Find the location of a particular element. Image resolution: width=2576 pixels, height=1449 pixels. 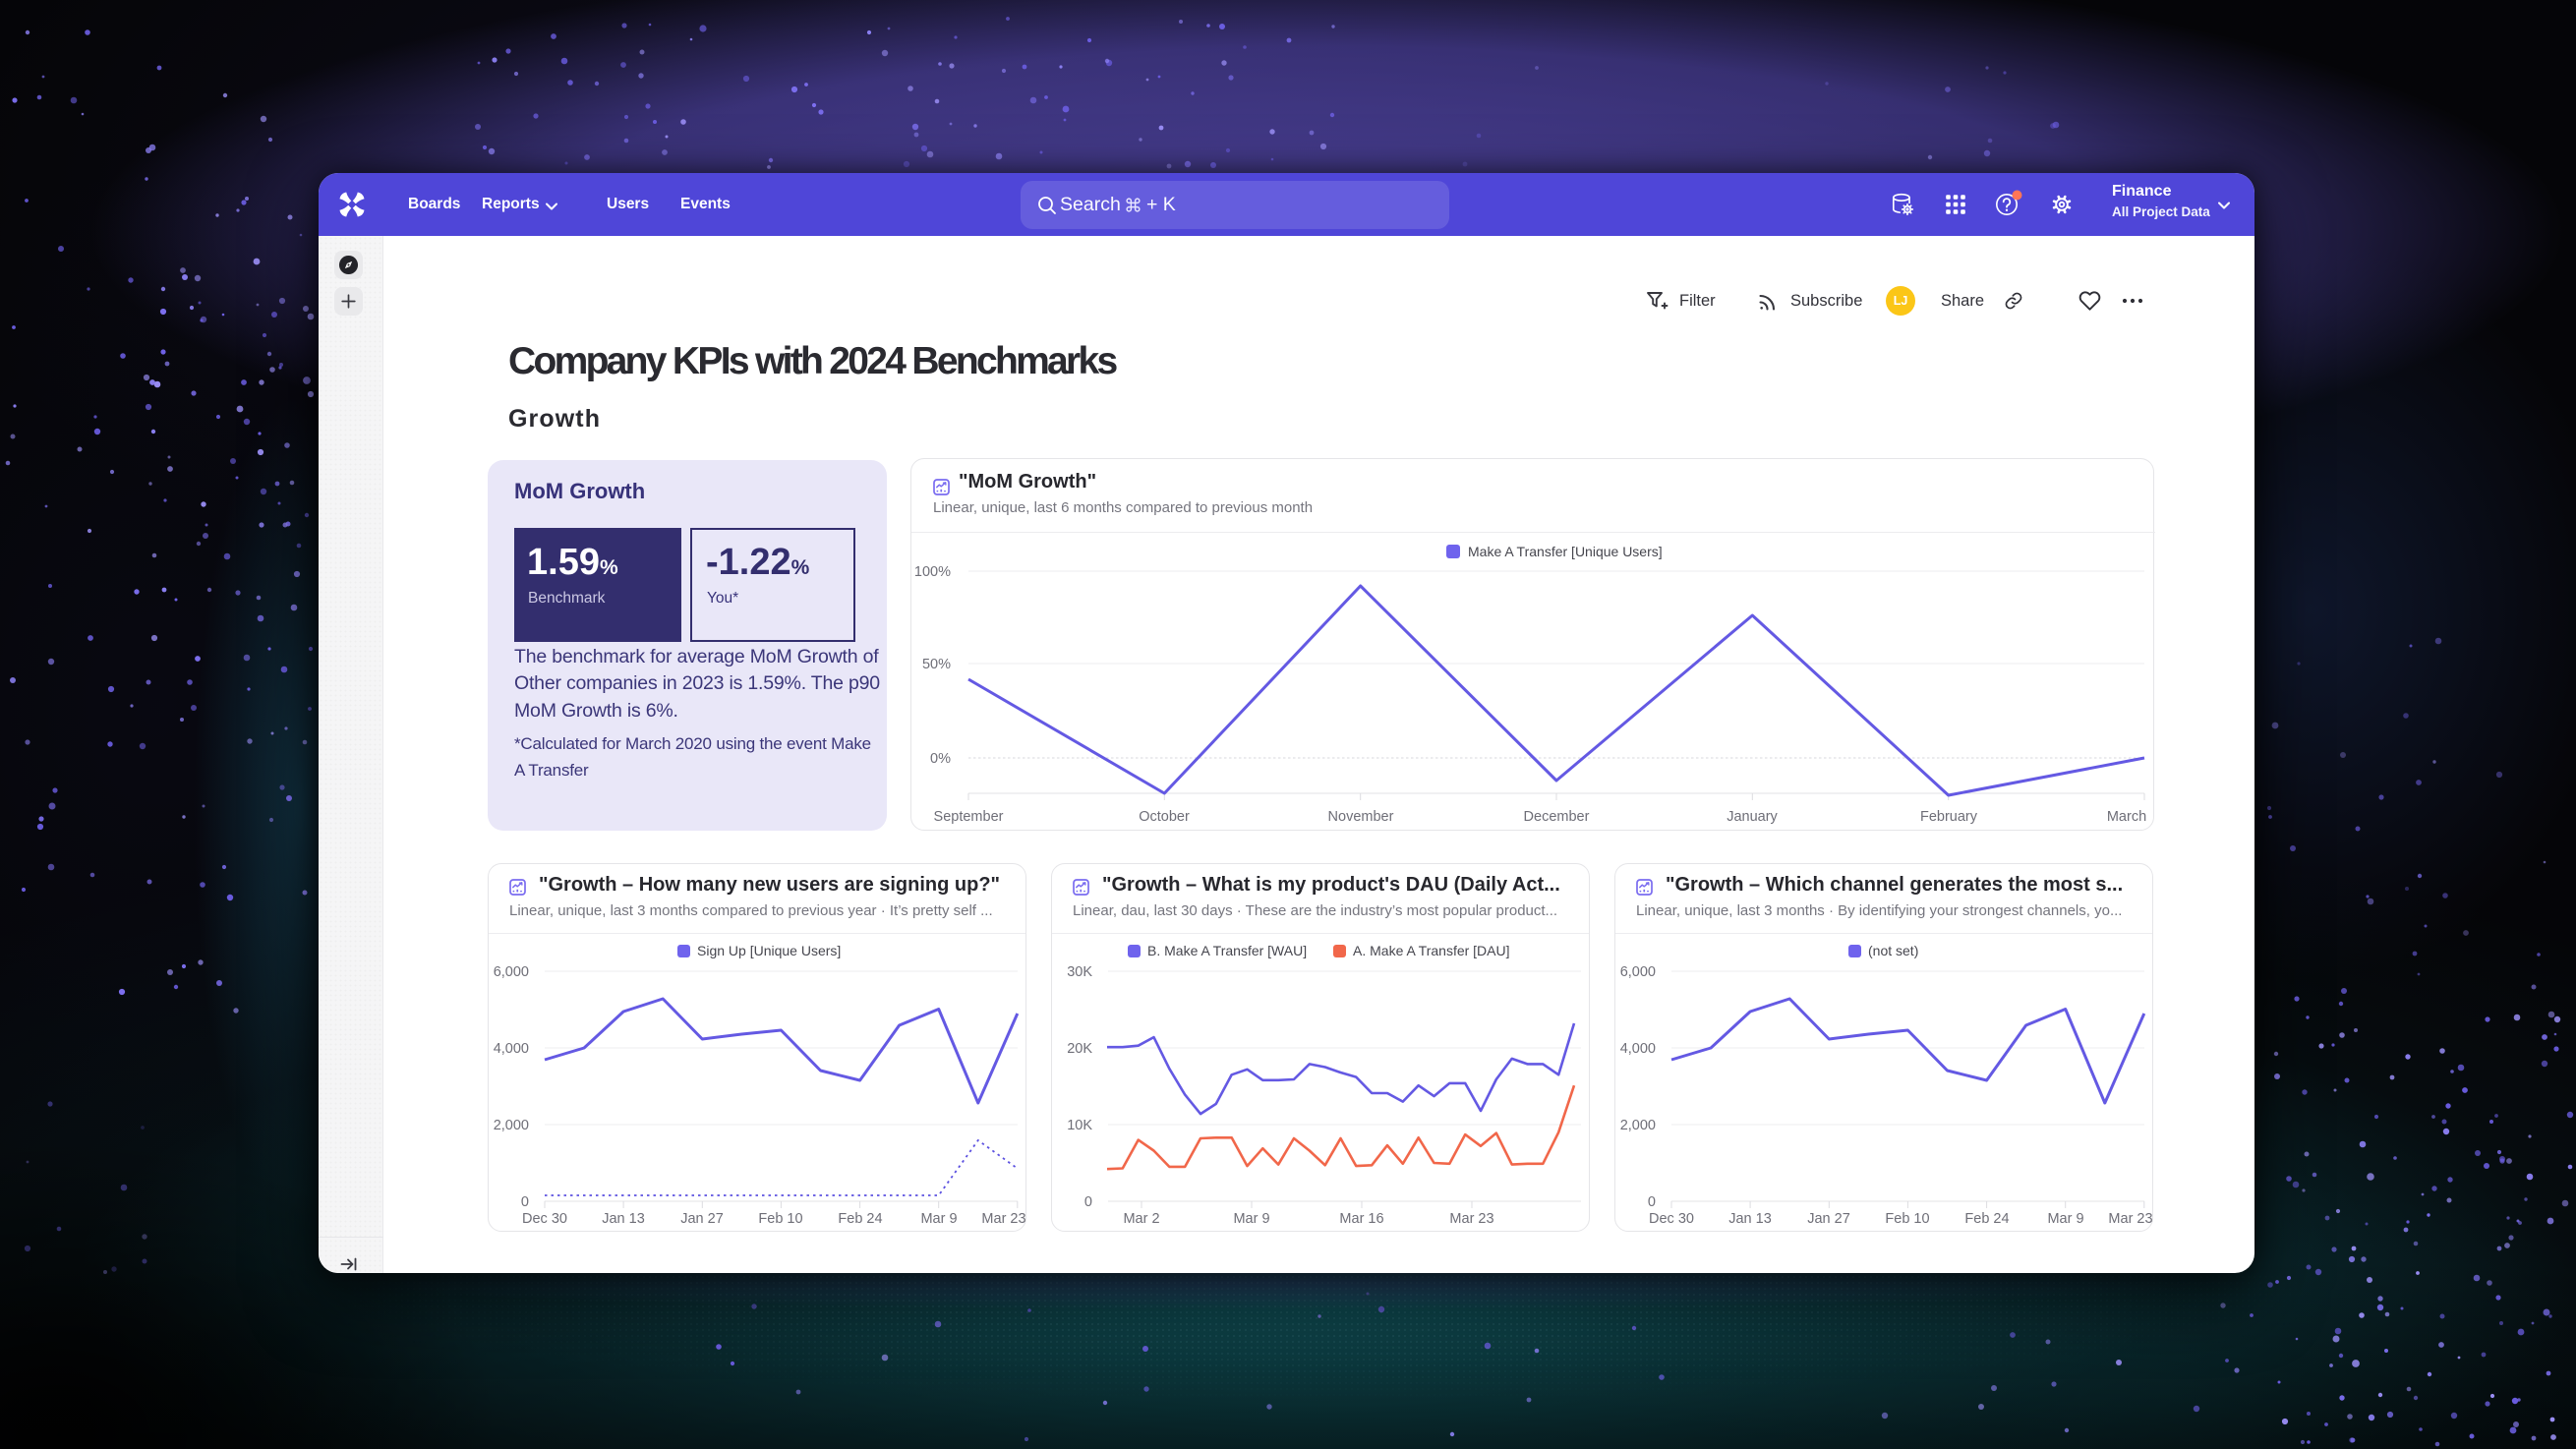

svg-text: 10K is located at coordinates (1079, 1126).